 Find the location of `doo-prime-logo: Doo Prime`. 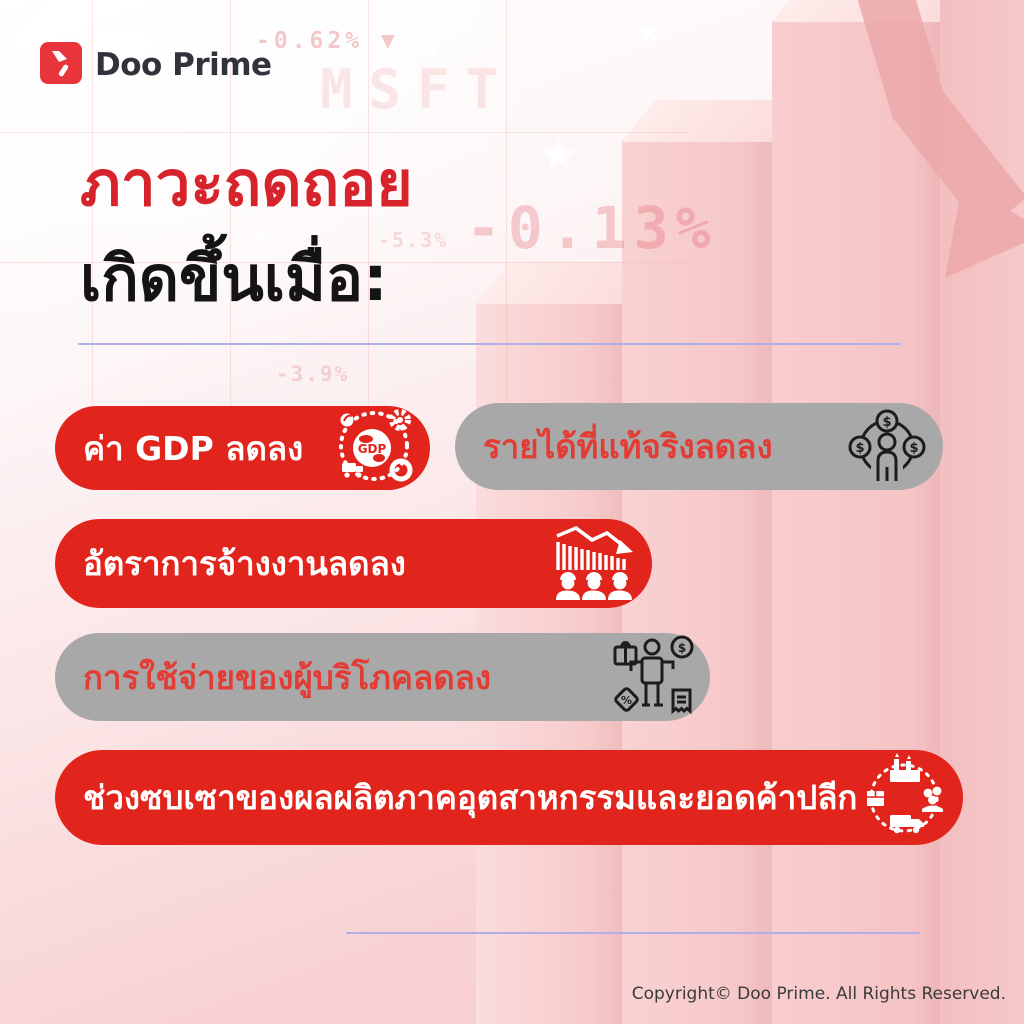

doo-prime-logo: Doo Prime is located at coordinates (156, 65).